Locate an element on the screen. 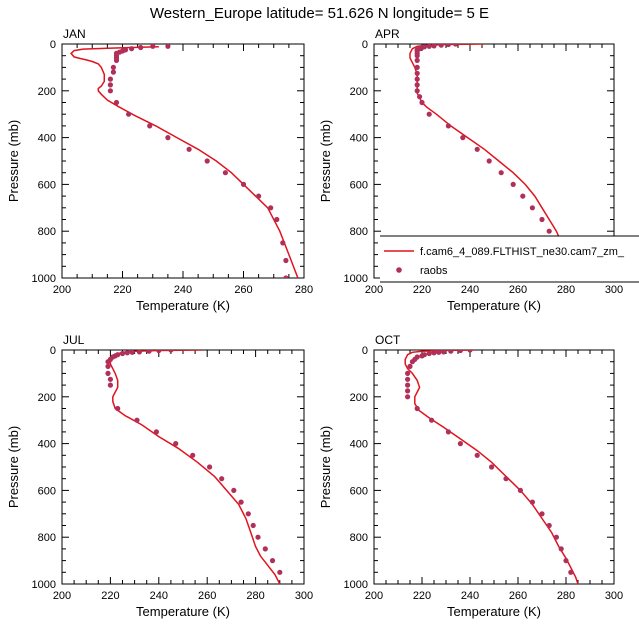 This screenshot has height=639, width=639. y-axis-title: Pressure (mb) is located at coordinates (325, 161).